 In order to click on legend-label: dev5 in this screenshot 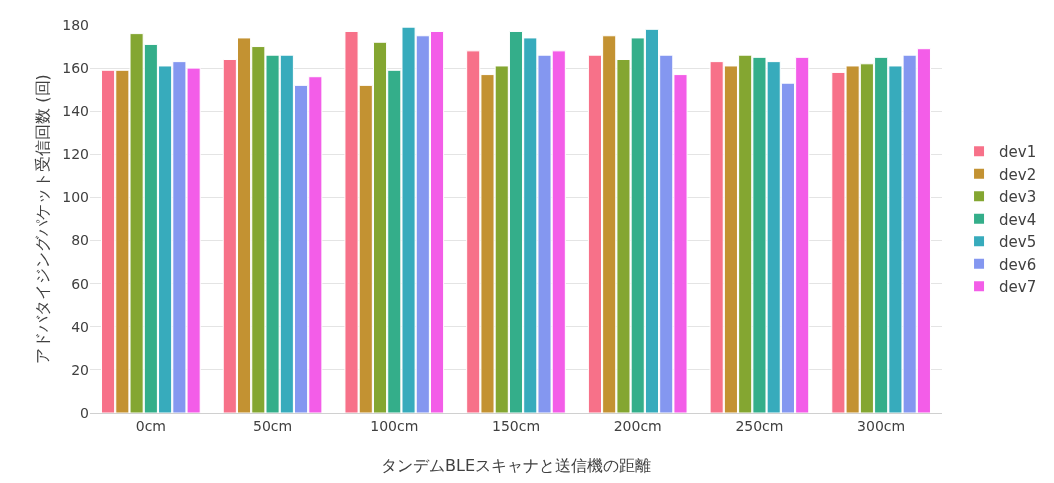, I will do `click(1018, 242)`.